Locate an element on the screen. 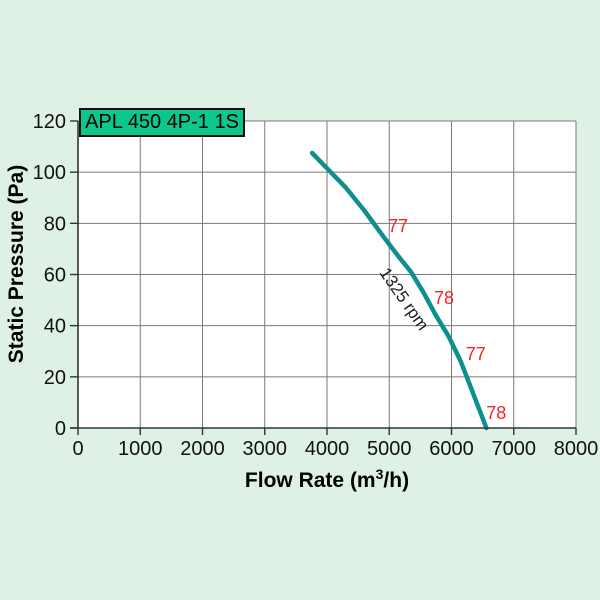  x-tick-label: 1000 is located at coordinates (140, 449).